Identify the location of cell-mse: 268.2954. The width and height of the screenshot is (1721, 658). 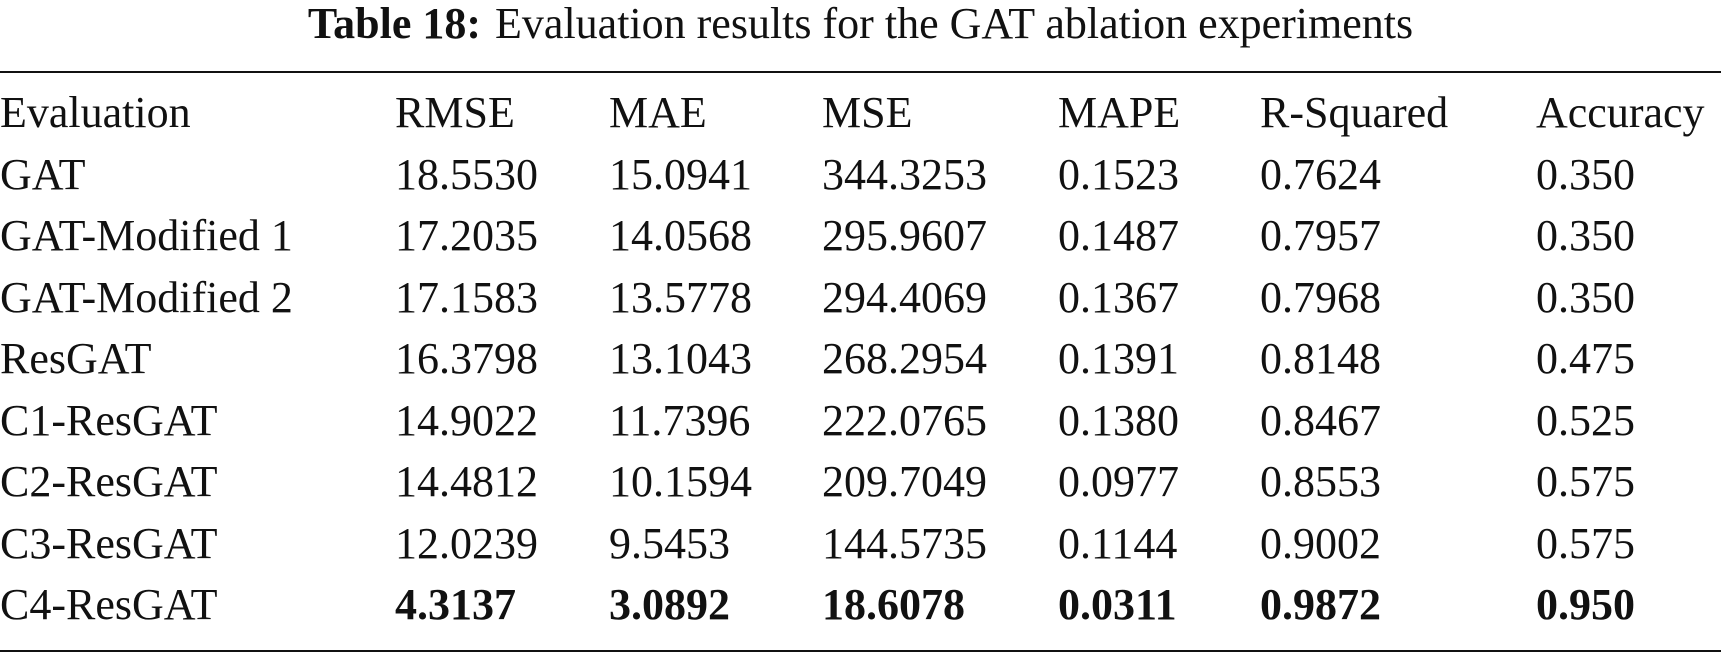
(904, 359).